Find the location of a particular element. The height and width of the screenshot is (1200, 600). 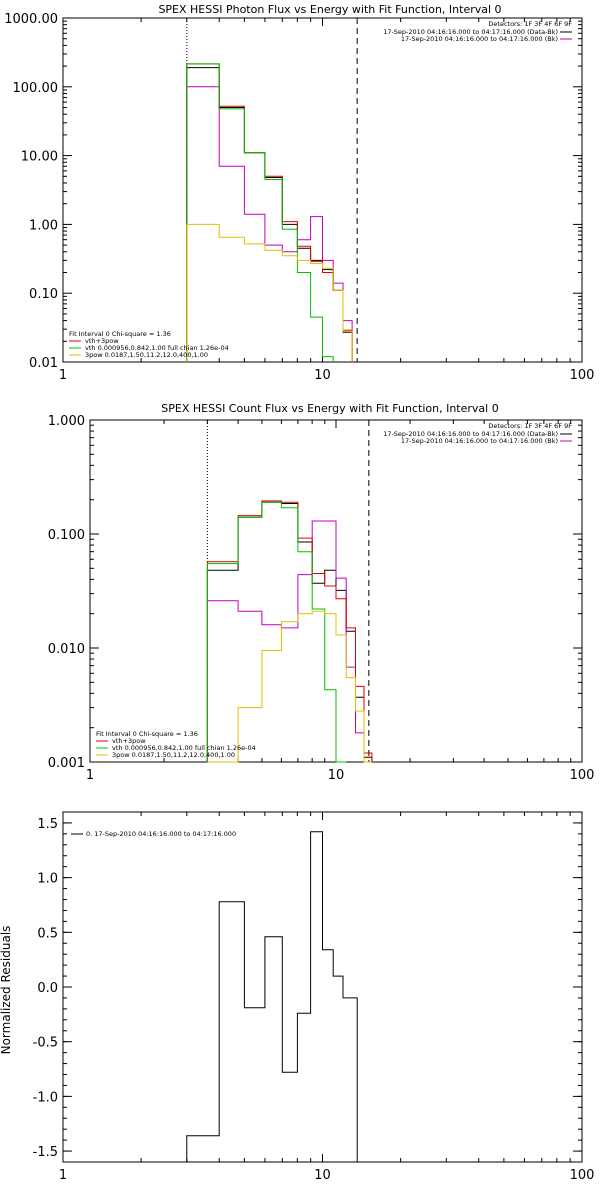

y-tick-label: 0.100 is located at coordinates (66, 535).